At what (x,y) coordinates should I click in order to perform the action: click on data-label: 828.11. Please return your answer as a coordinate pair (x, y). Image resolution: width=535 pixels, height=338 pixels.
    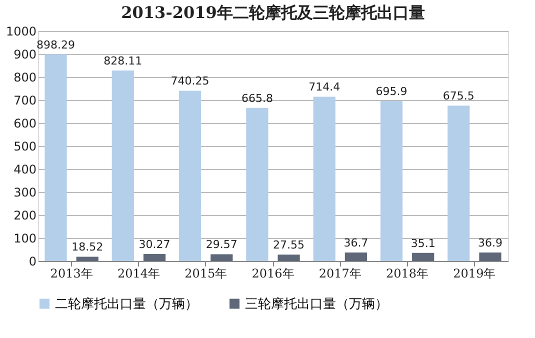
    Looking at the image, I should click on (123, 61).